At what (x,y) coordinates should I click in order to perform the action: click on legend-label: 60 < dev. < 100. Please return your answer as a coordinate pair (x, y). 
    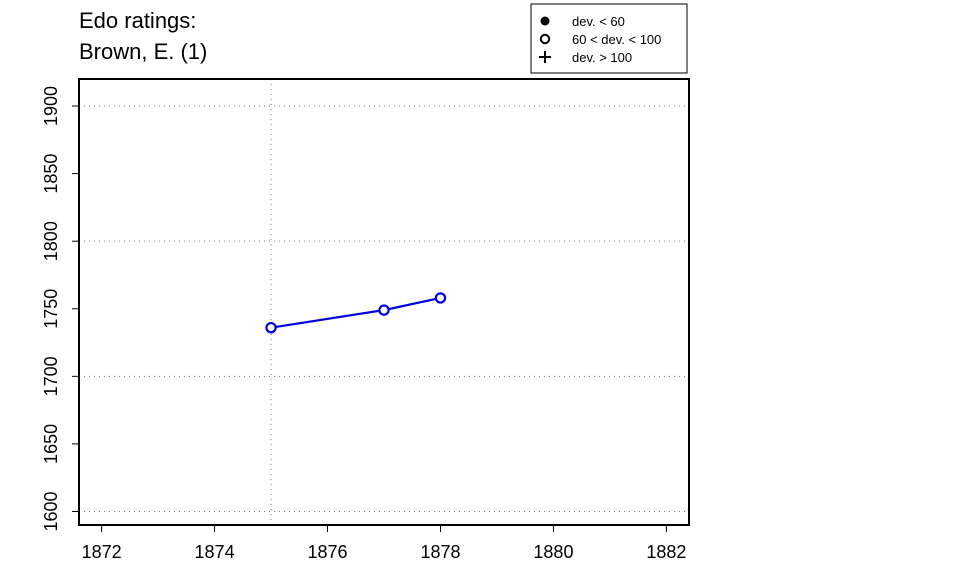
    Looking at the image, I should click on (616, 39).